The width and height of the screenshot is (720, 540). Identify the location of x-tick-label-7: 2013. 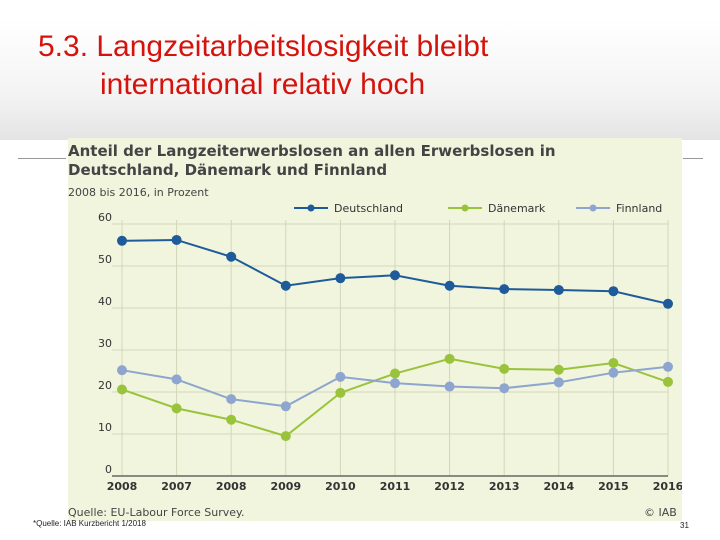
(504, 486).